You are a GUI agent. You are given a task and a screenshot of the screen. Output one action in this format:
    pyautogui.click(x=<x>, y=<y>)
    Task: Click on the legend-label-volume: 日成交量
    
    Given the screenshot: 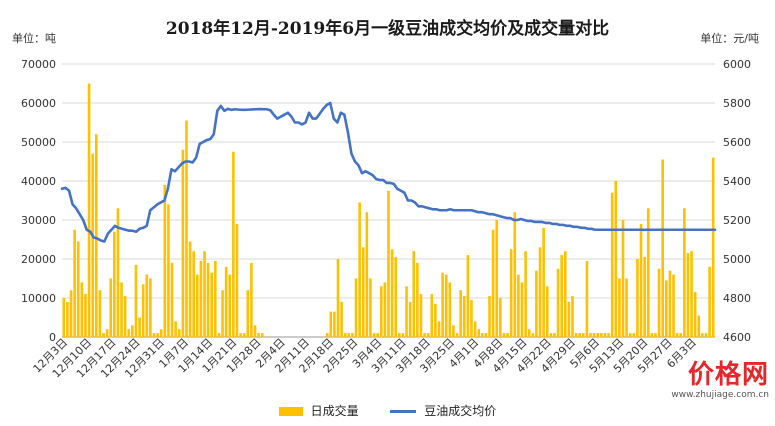 What is the action you would take?
    pyautogui.click(x=334, y=411)
    